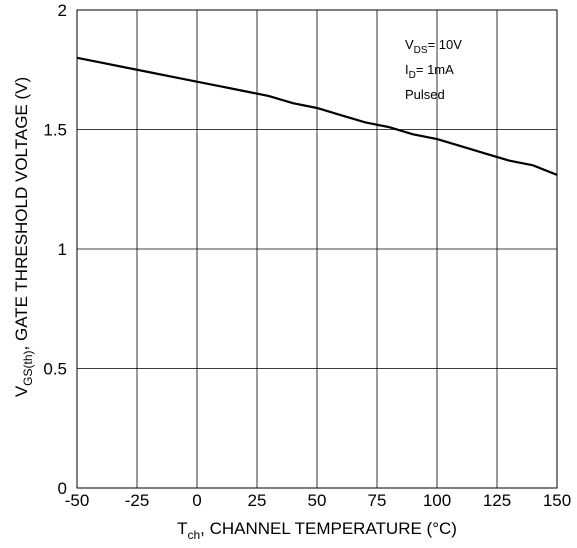 The width and height of the screenshot is (577, 548). I want to click on x-axis-title-main: T, so click(182, 528).